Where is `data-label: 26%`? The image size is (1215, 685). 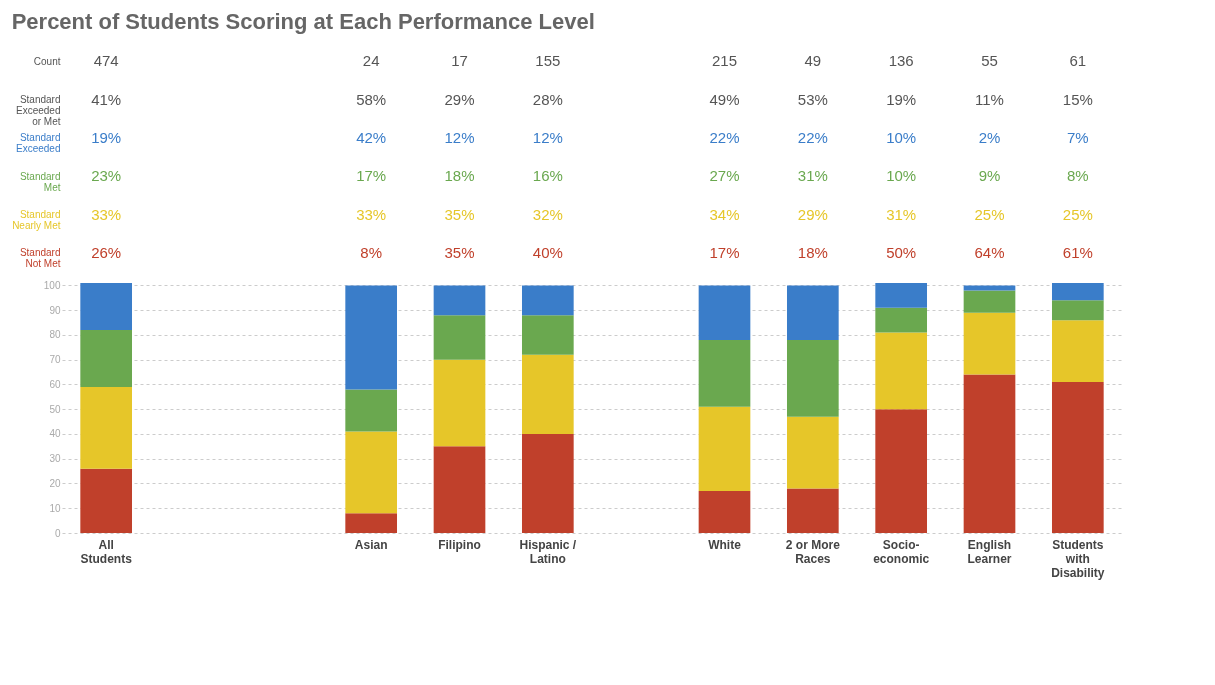 data-label: 26% is located at coordinates (106, 252).